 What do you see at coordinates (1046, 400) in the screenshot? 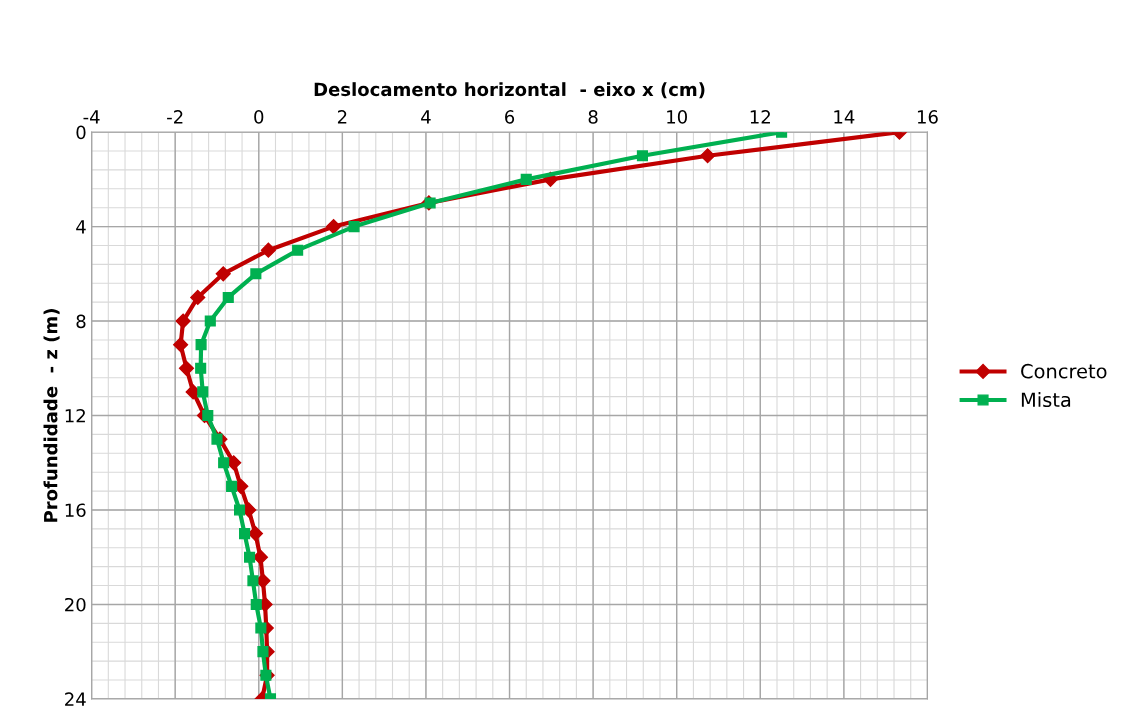
I see `legend-label: Mista` at bounding box center [1046, 400].